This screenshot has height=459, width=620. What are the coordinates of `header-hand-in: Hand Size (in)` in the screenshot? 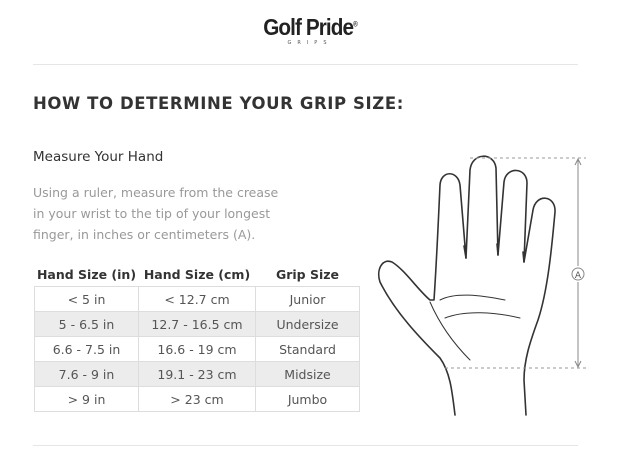 It's located at (86, 274).